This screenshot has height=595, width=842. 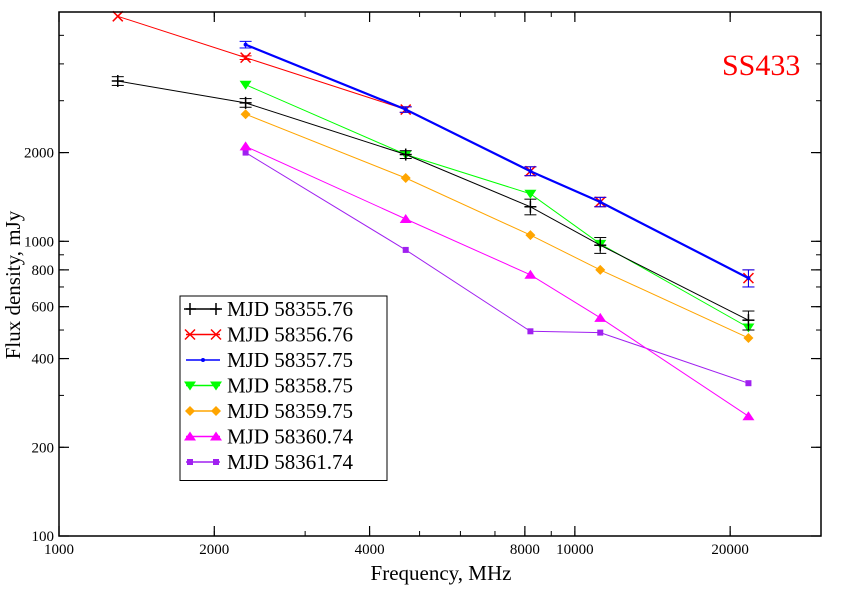 I want to click on x-tick-label: 4000, so click(x=370, y=550).